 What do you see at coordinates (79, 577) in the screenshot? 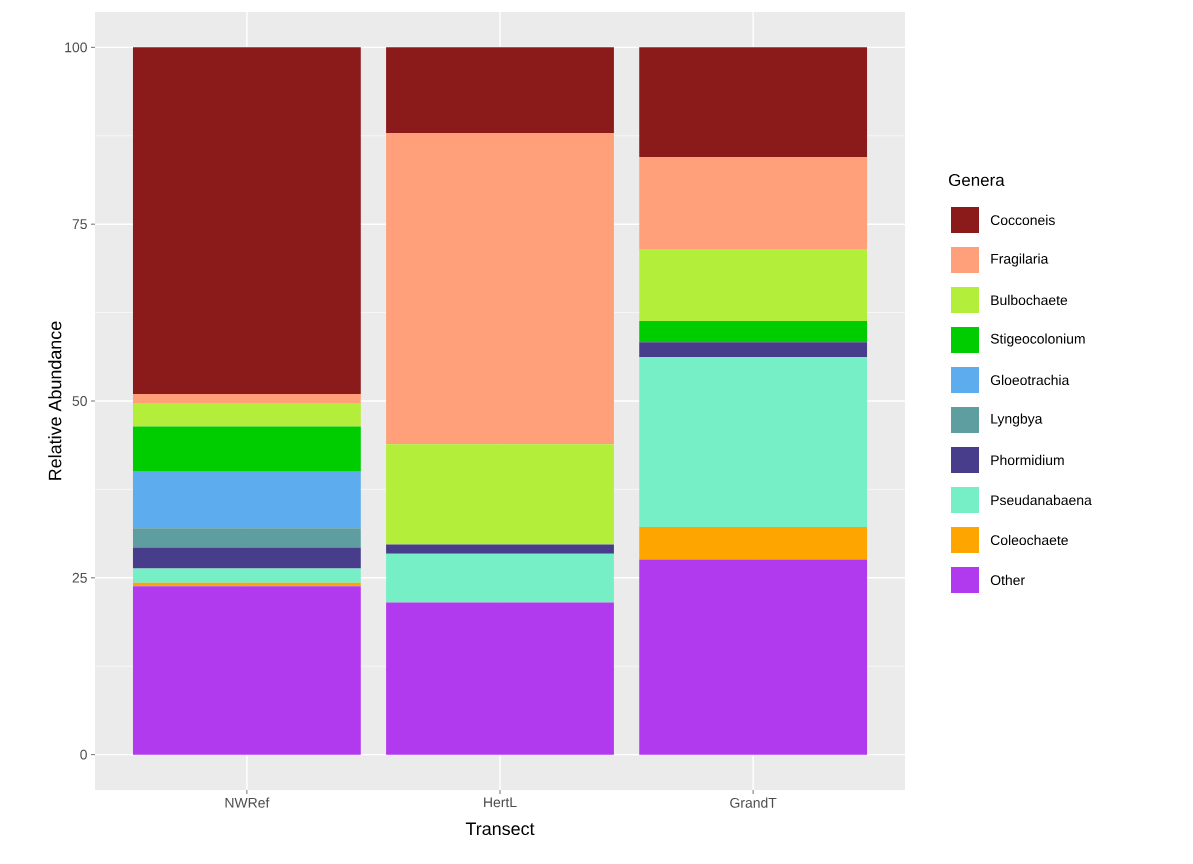
I see `y-tick-label: 25` at bounding box center [79, 577].